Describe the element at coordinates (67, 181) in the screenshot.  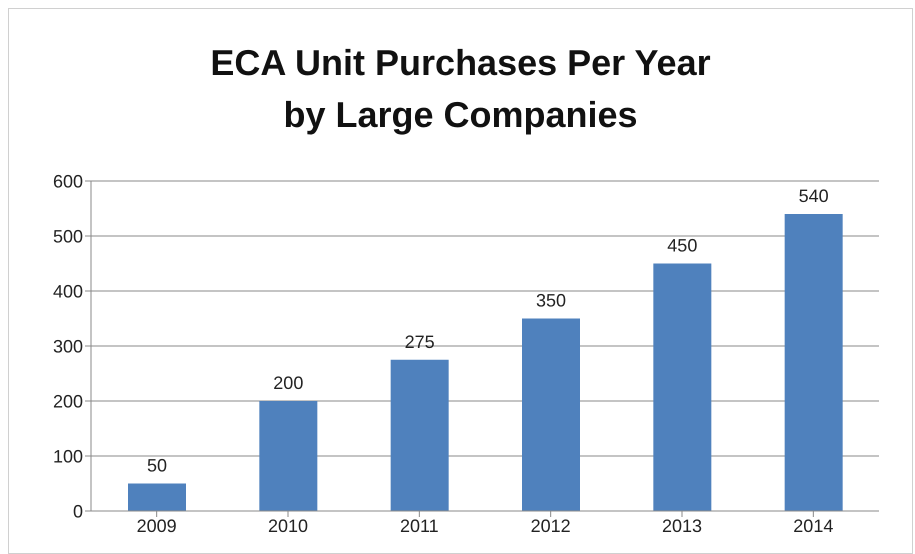
I see `y-tick-label: 600` at that location.